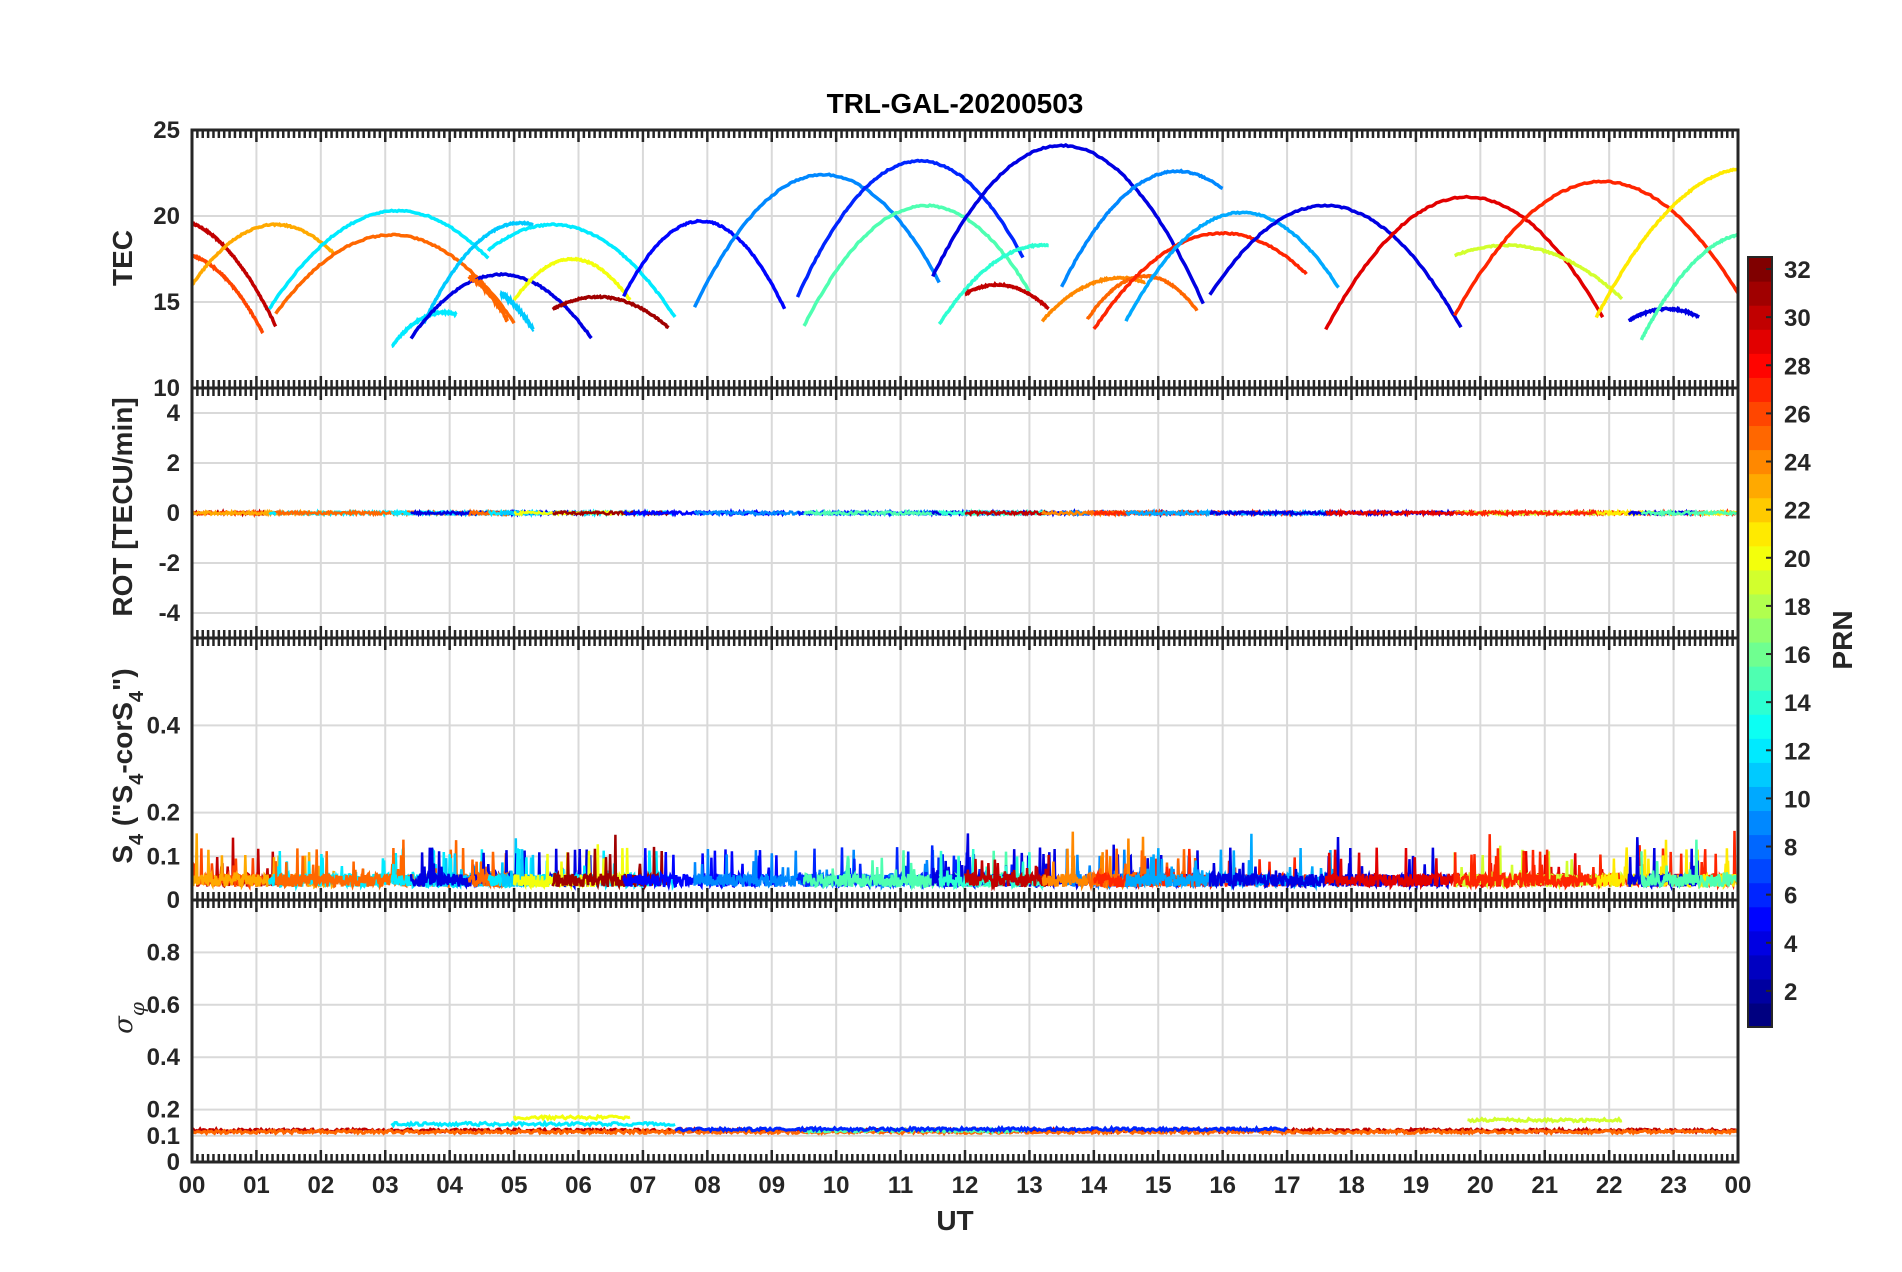  What do you see at coordinates (1797, 751) in the screenshot?
I see `colorbar-tick-label: 12` at bounding box center [1797, 751].